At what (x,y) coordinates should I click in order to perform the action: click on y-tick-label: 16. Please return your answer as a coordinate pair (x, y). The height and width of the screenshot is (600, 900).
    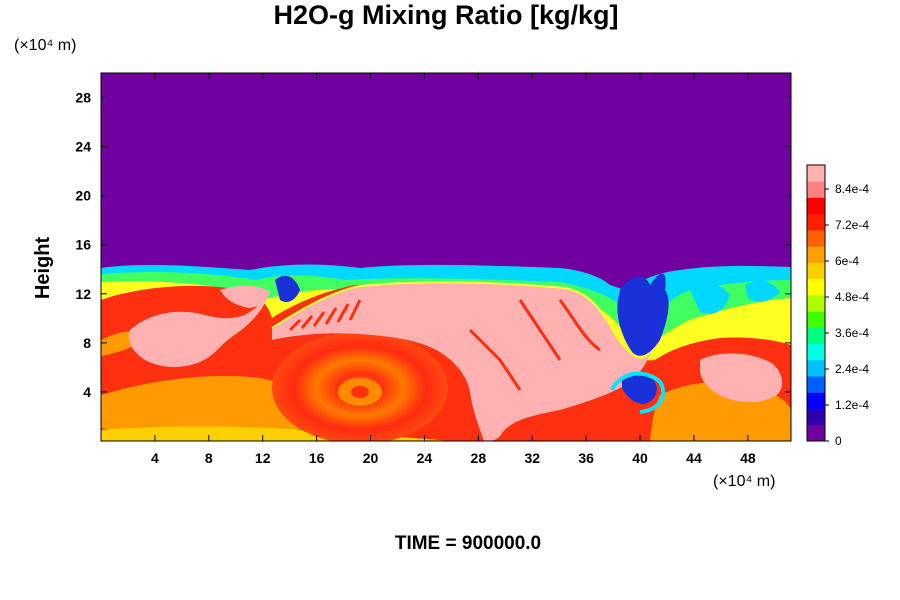
    Looking at the image, I should click on (83, 245).